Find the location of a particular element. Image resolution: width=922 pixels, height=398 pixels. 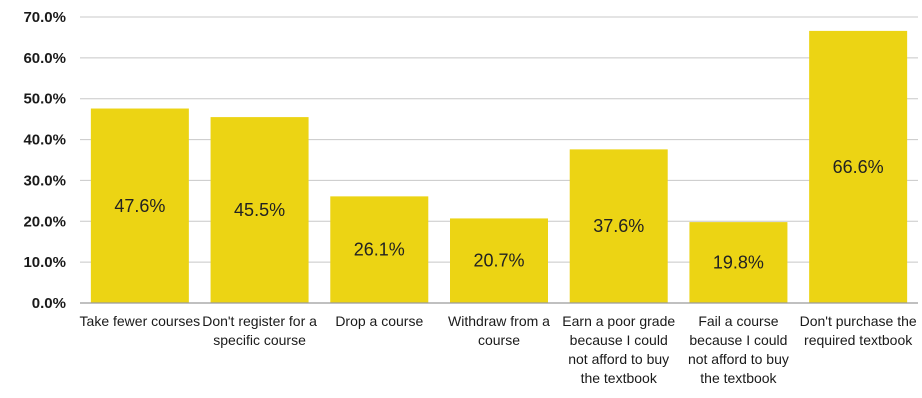

data-label: 19.8% is located at coordinates (738, 263).